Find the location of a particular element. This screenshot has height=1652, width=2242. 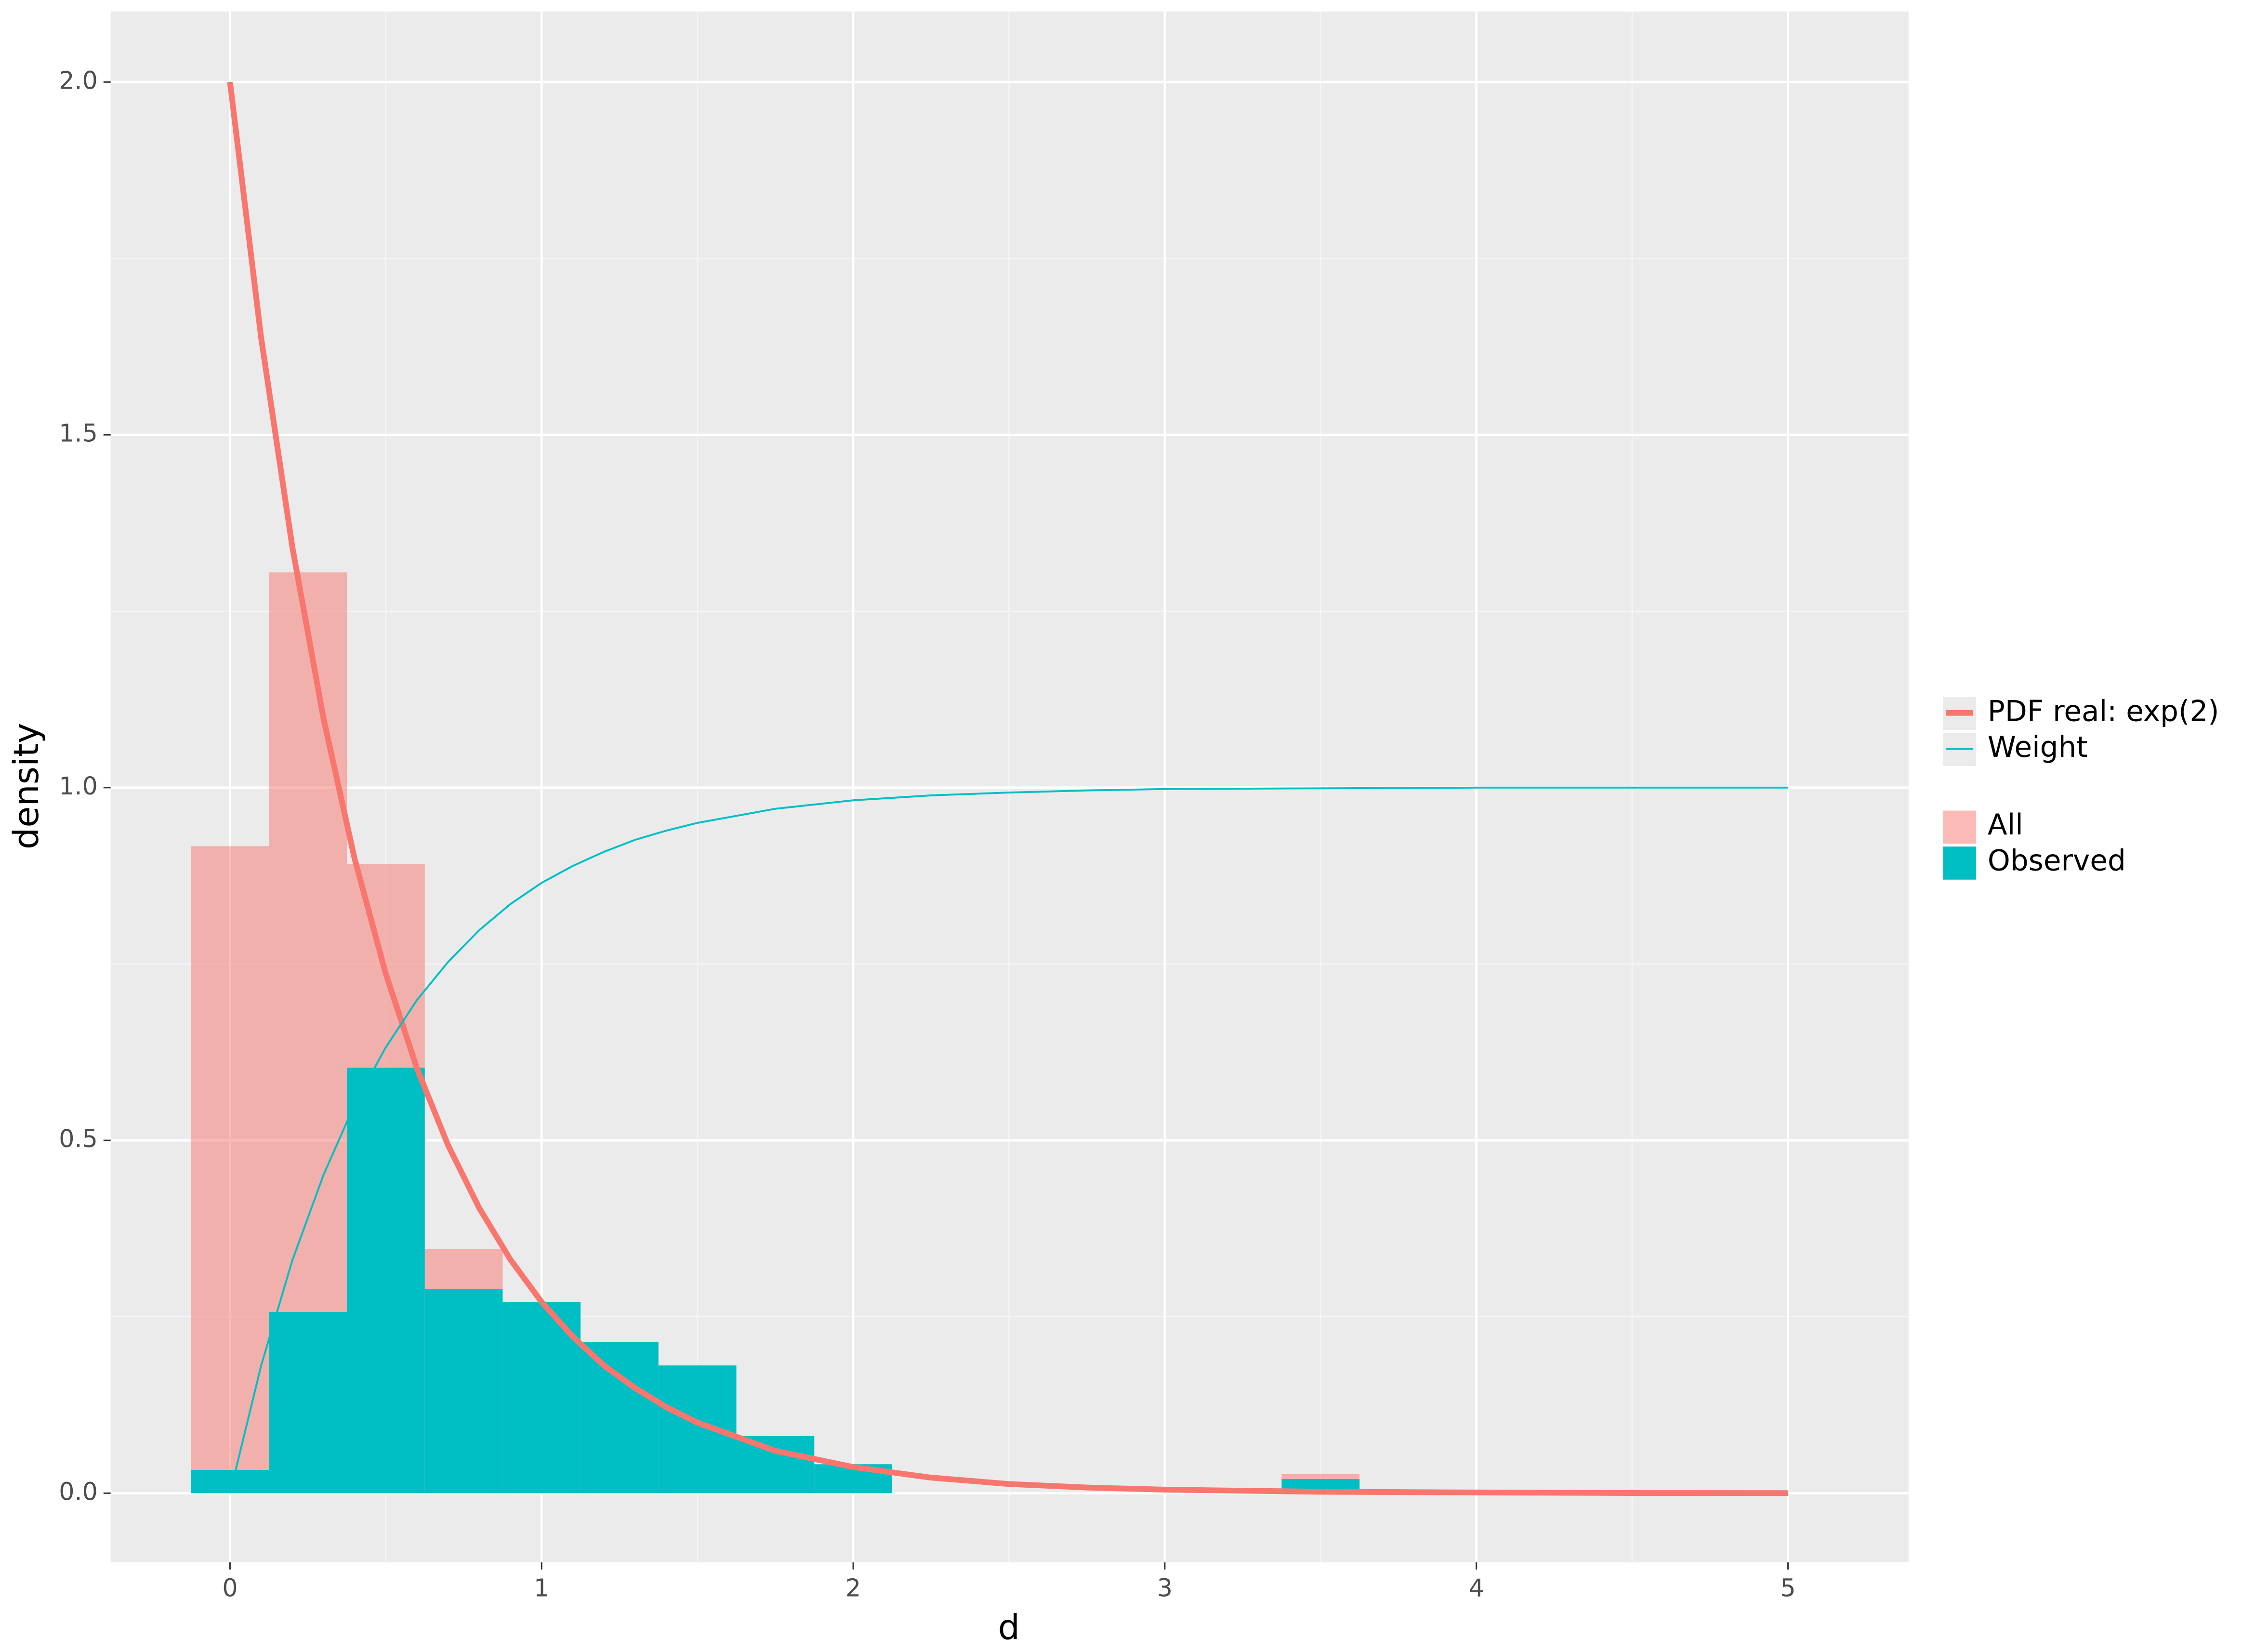

legend-label: All is located at coordinates (2005, 825).